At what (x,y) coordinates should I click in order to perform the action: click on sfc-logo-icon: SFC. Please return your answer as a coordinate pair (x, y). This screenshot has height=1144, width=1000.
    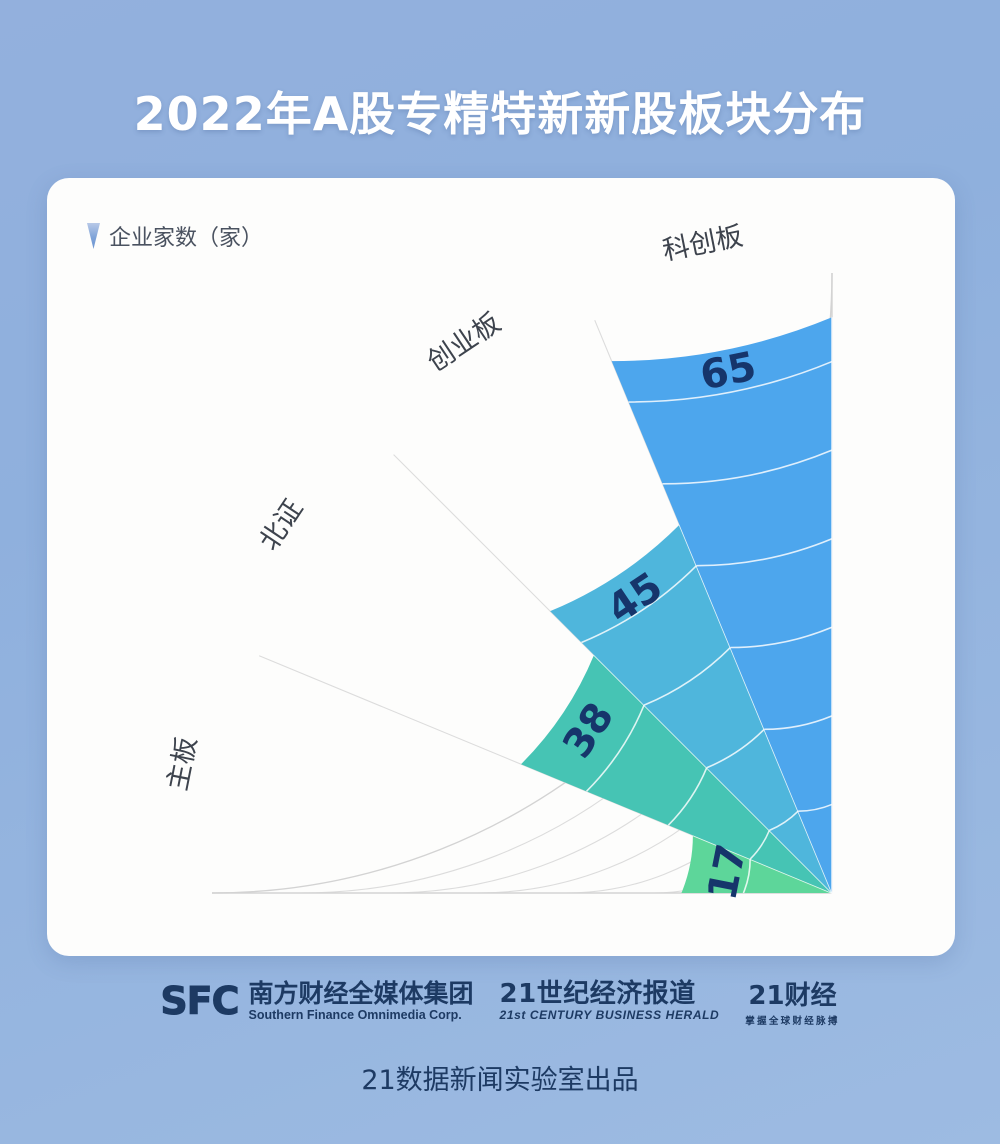
    Looking at the image, I should click on (200, 1001).